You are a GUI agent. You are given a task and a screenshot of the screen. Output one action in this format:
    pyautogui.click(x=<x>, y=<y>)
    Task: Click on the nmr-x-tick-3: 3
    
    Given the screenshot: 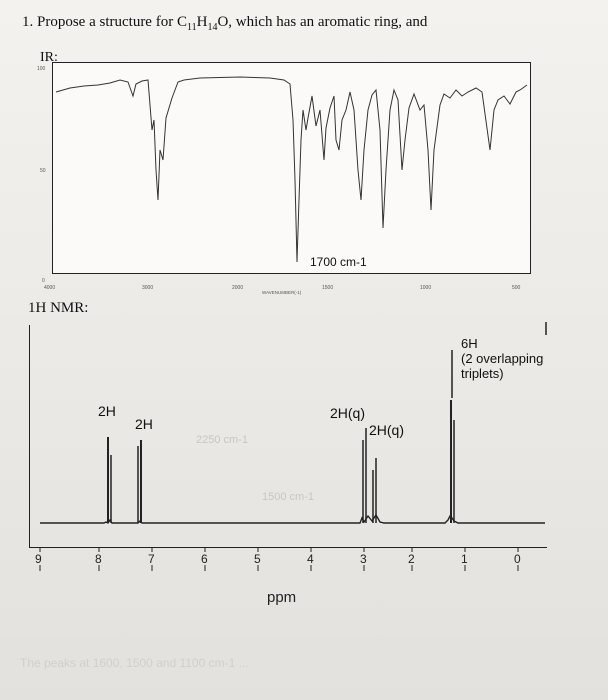 What is the action you would take?
    pyautogui.click(x=363, y=559)
    